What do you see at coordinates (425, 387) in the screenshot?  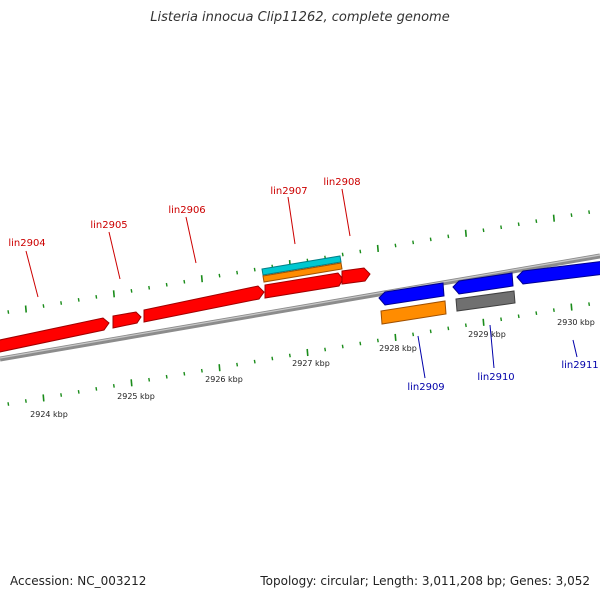 I see `label-lin2909: lin2909` at bounding box center [425, 387].